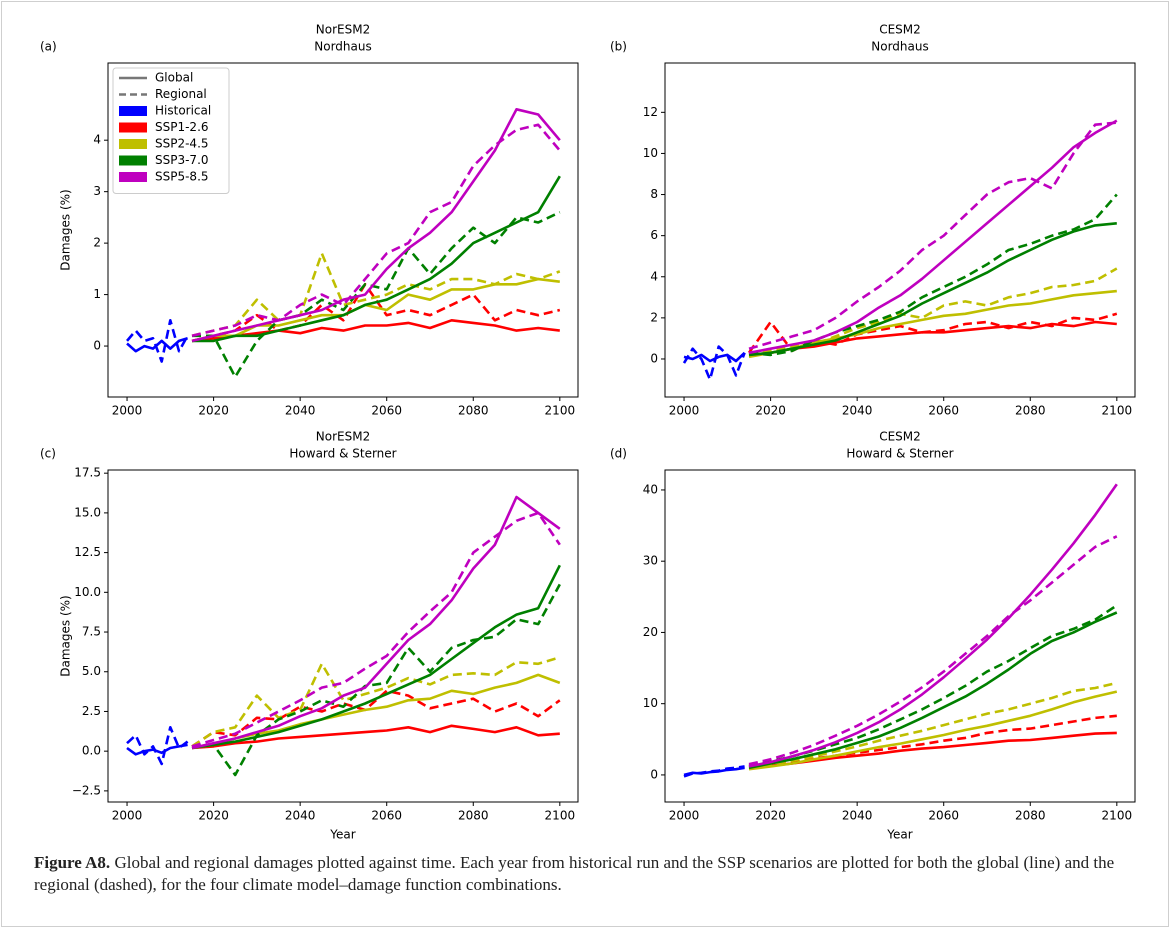  Describe the element at coordinates (87, 592) in the screenshot. I see `y-tick-label: 10.0` at that location.